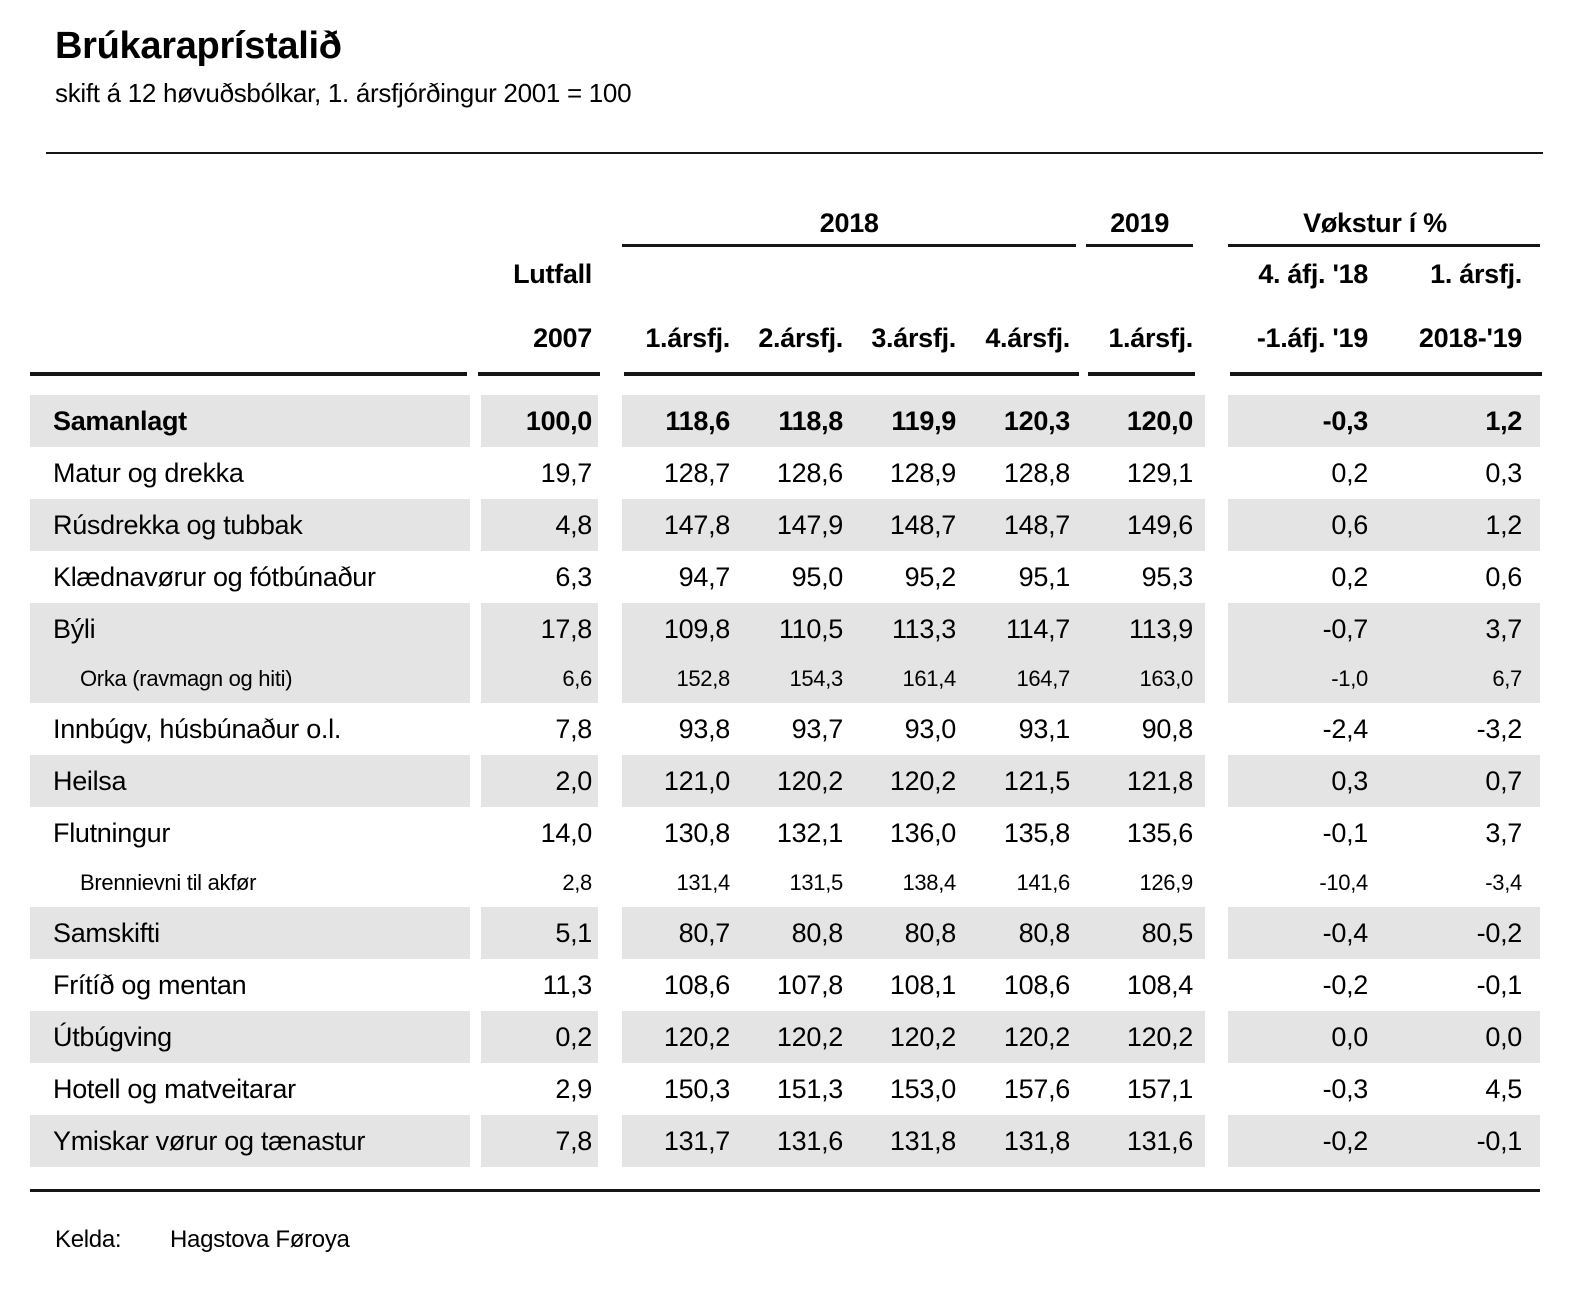  What do you see at coordinates (786, 374) in the screenshot?
I see `header-bottom-rules` at bounding box center [786, 374].